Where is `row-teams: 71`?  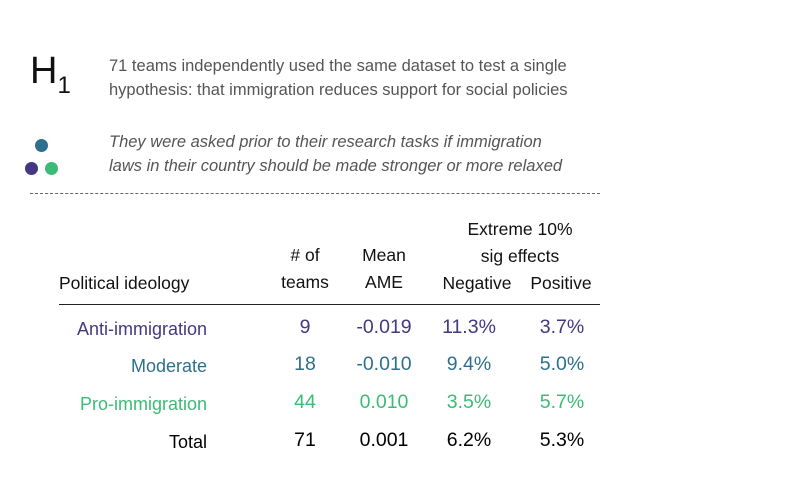
row-teams: 71 is located at coordinates (305, 440).